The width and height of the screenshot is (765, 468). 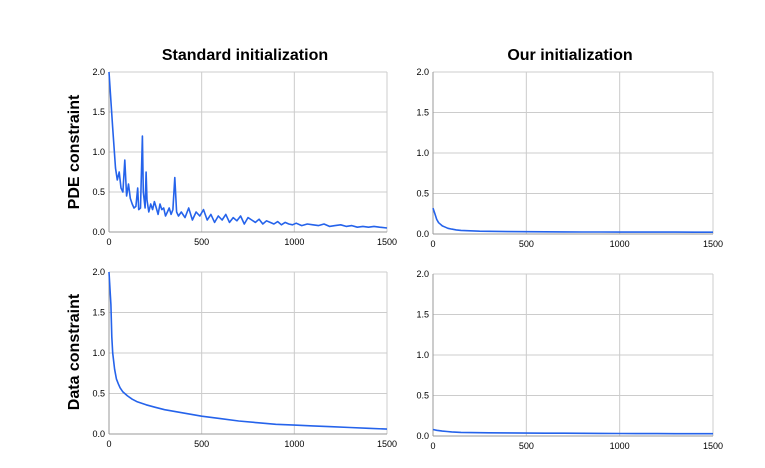 What do you see at coordinates (245, 55) in the screenshot?
I see `column-title-standard: Standard initialization` at bounding box center [245, 55].